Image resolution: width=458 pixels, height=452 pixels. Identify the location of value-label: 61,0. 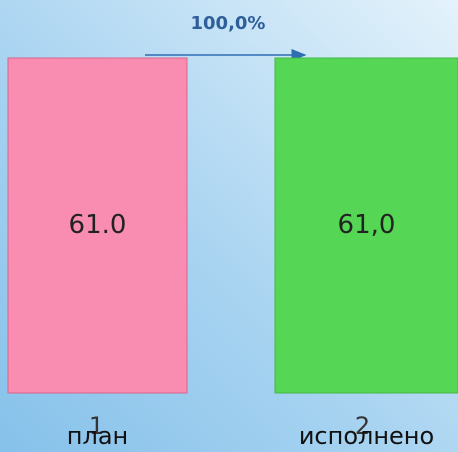
(367, 225).